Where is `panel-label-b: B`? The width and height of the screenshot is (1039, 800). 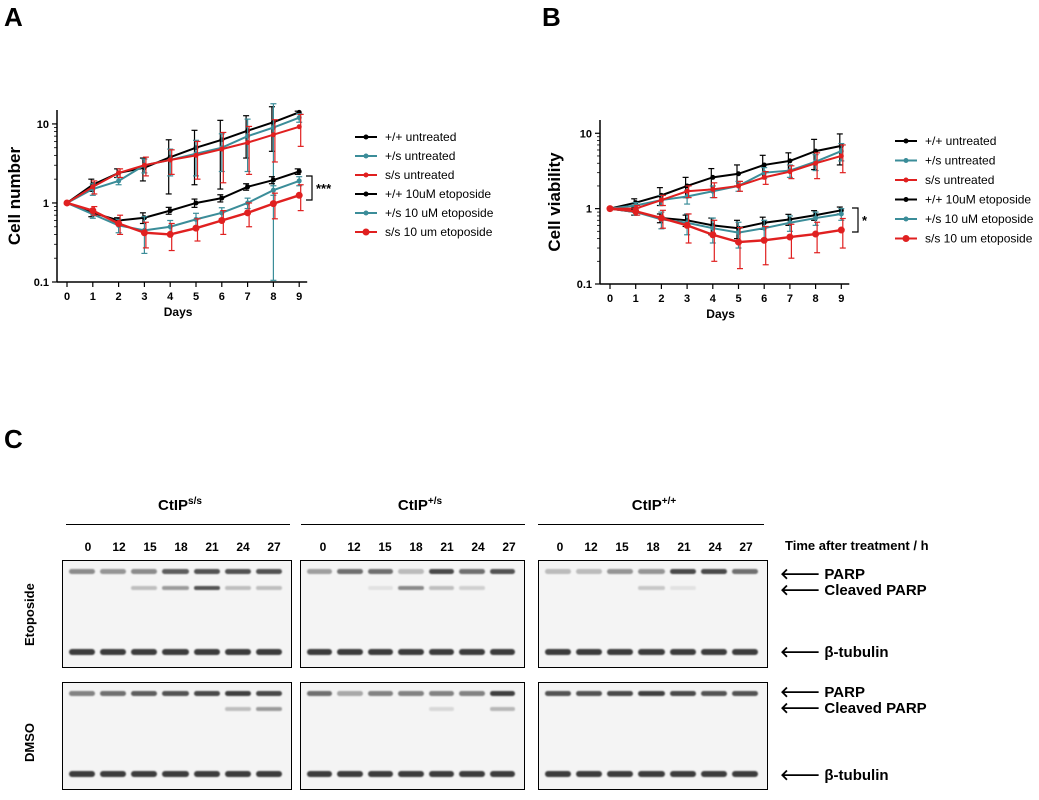
panel-label-b: B is located at coordinates (551, 17).